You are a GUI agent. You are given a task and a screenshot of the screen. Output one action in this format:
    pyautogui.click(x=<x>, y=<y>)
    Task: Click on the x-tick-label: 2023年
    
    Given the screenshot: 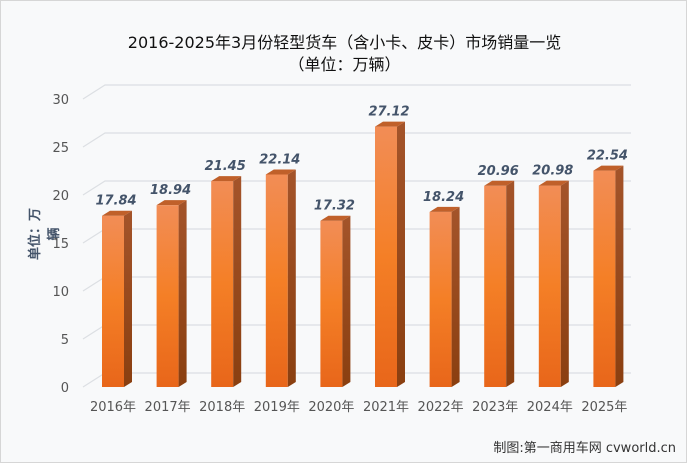 What is the action you would take?
    pyautogui.click(x=495, y=407)
    